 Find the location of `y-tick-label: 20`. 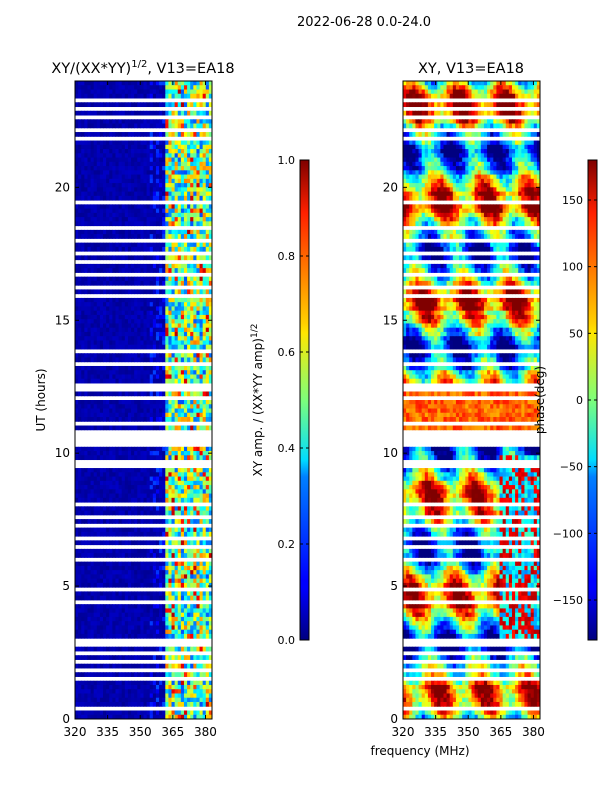

y-tick-label: 20 is located at coordinates (62, 187).